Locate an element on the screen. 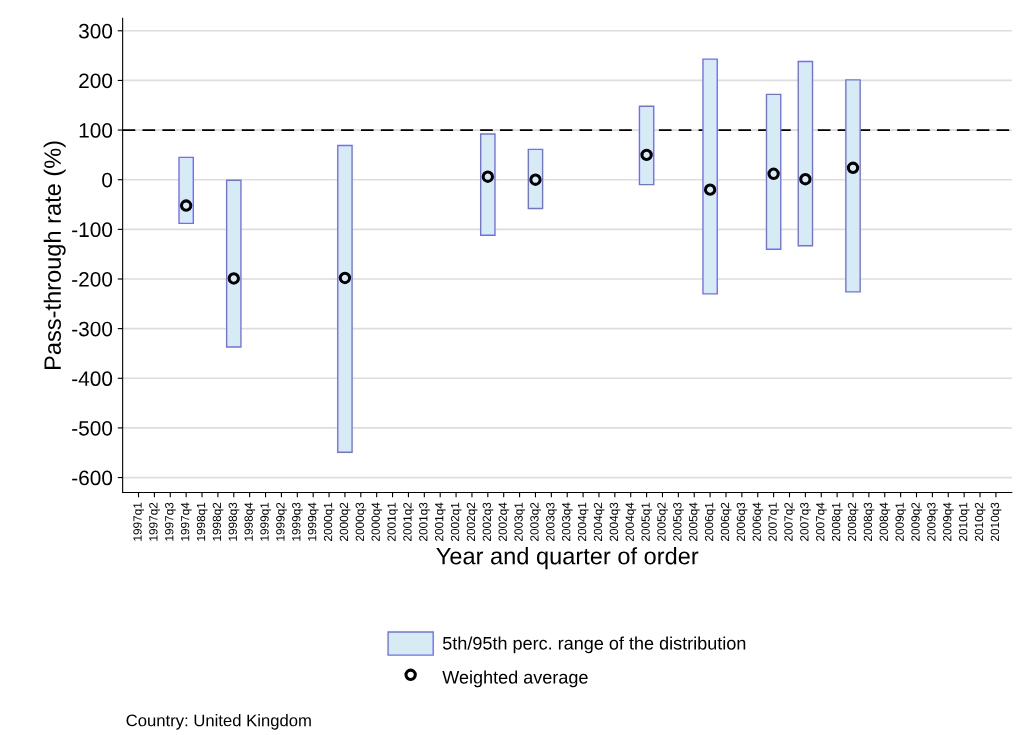  x-tick-label: 2004q3 is located at coordinates (615, 521).